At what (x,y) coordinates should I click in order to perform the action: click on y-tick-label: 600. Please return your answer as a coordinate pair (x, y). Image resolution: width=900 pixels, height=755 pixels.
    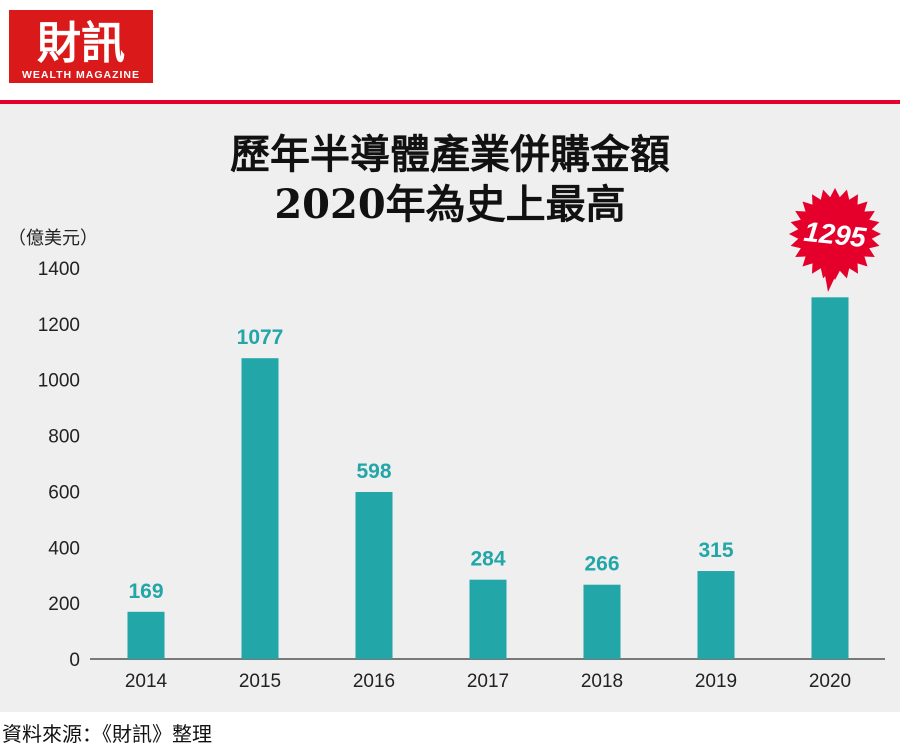
    Looking at the image, I should click on (64, 492).